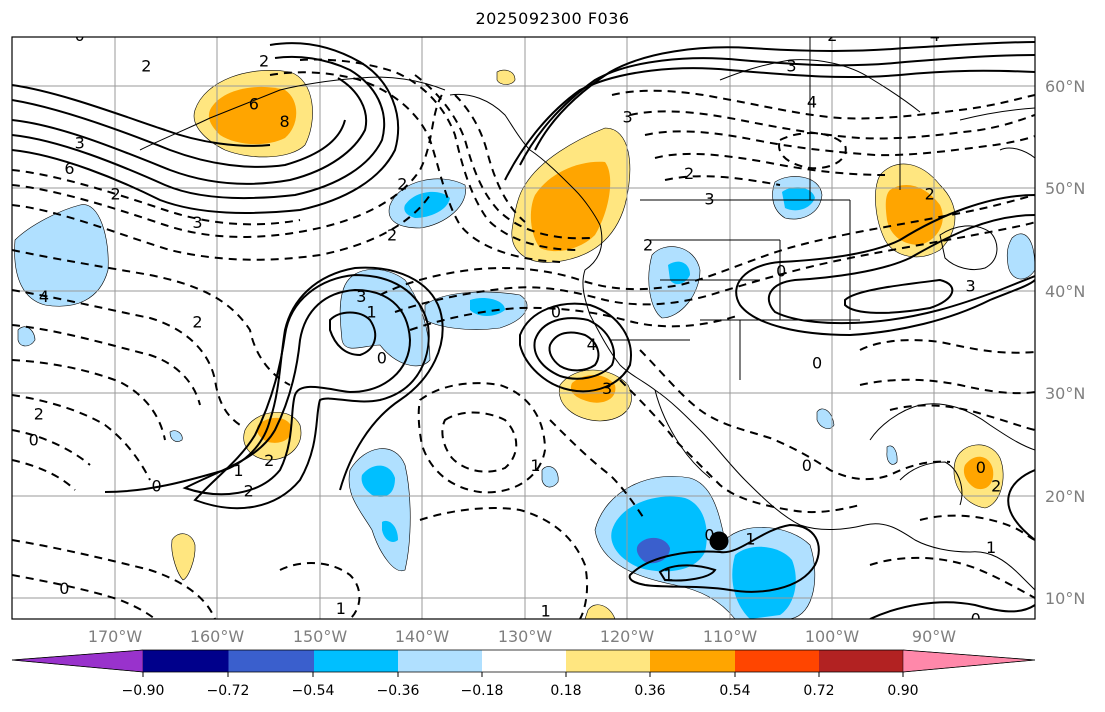  What do you see at coordinates (1065, 496) in the screenshot?
I see `lat-label: 20°N` at bounding box center [1065, 496].